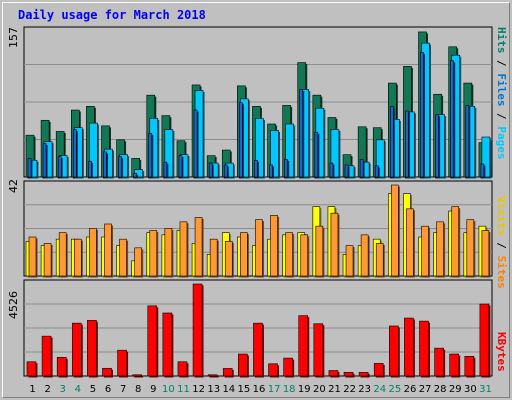 Image resolution: width=512 pixels, height=400 pixels. Describe the element at coordinates (319, 389) in the screenshot. I see `day-tick-label: 20` at that location.